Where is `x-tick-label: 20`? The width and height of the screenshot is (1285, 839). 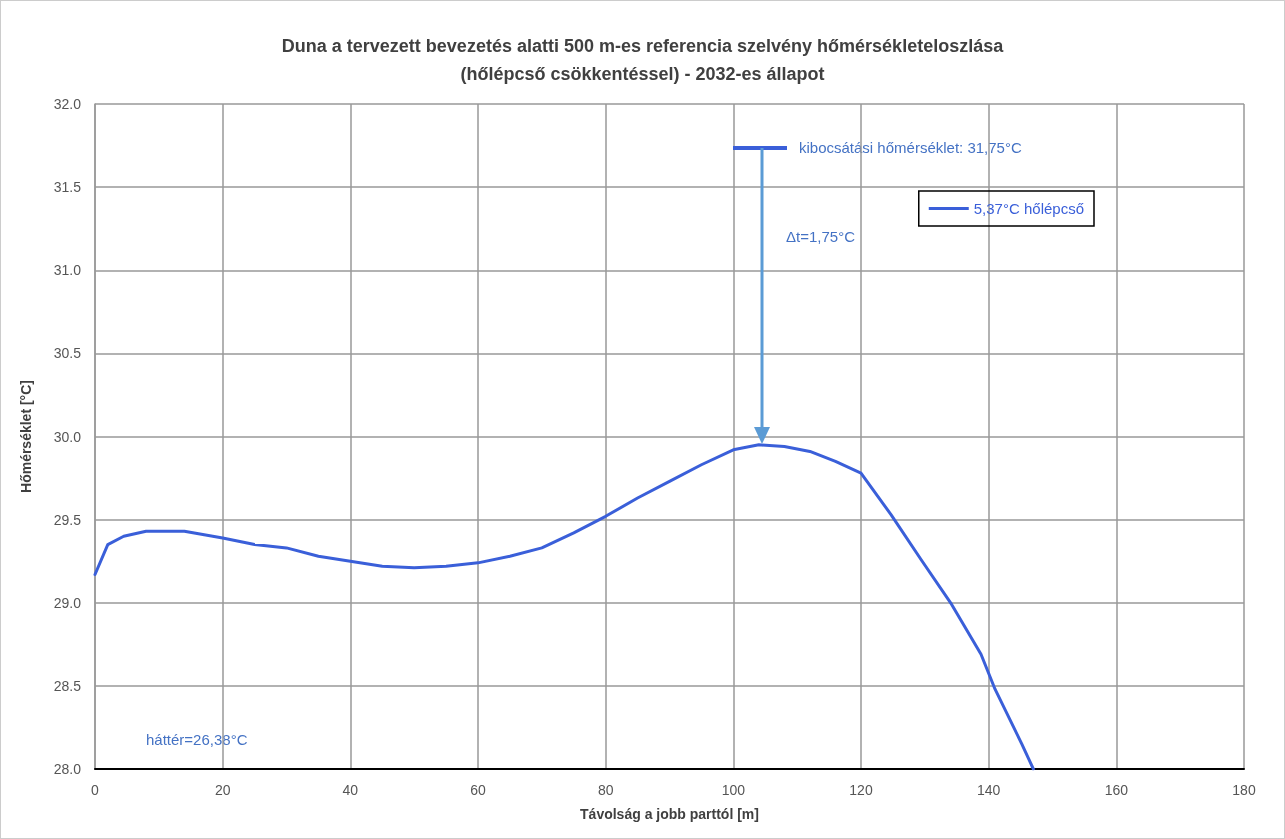 x-tick-label: 20 is located at coordinates (222, 790).